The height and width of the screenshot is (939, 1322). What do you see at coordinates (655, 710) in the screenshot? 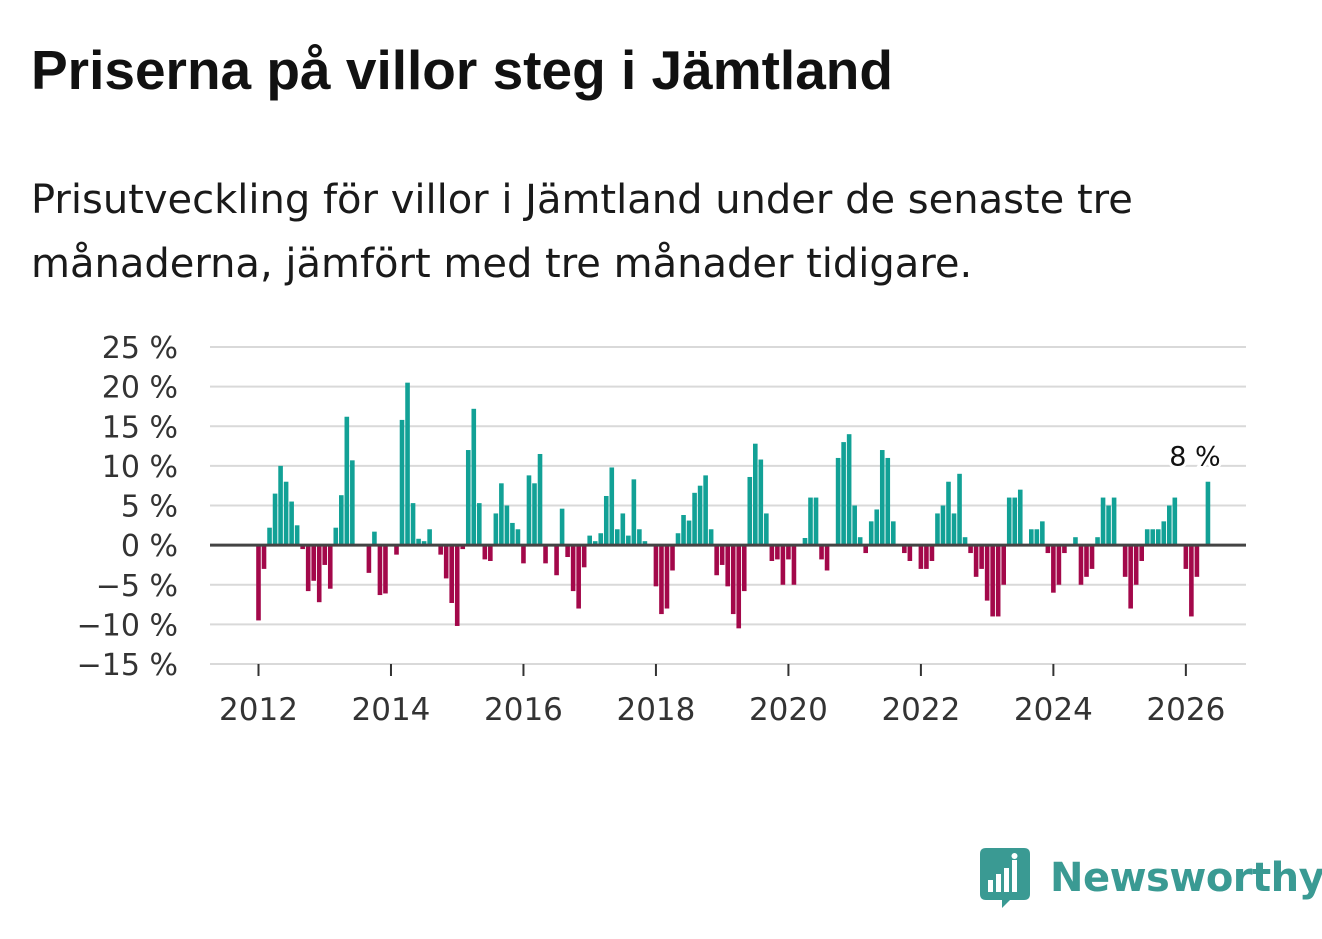
I see `x-tick-label: 2018` at bounding box center [655, 710].